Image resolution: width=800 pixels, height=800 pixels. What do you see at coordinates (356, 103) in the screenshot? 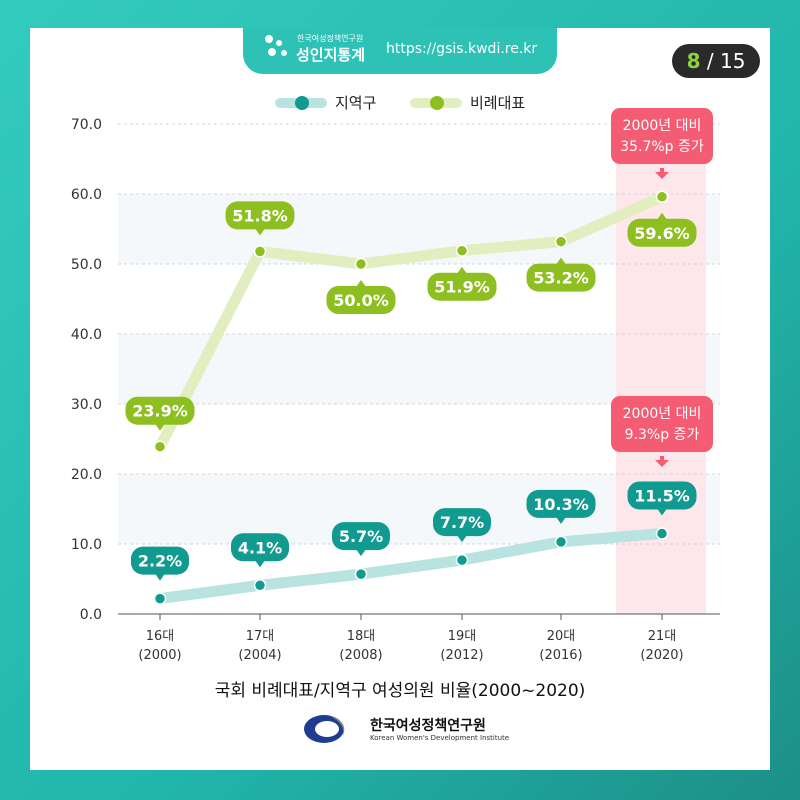
I see `legend-label-district: 지역구` at bounding box center [356, 103].